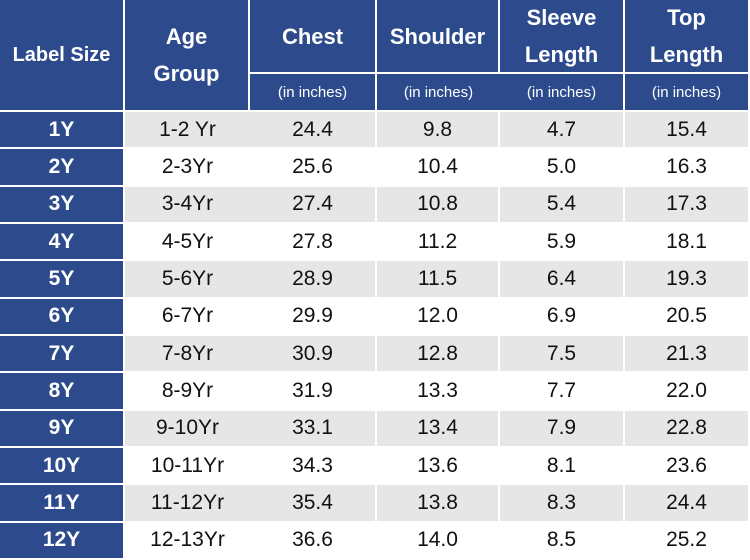  I want to click on table-cell: 35.4, so click(313, 504).